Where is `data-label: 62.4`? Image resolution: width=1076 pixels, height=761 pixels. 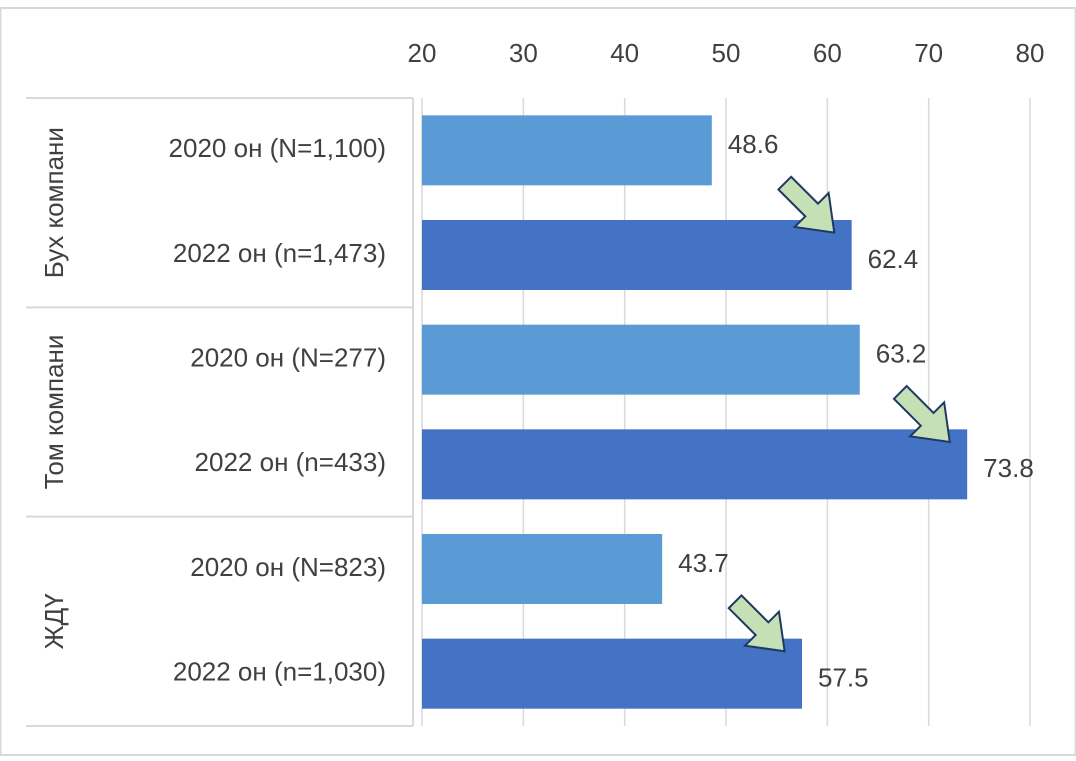 data-label: 62.4 is located at coordinates (893, 259).